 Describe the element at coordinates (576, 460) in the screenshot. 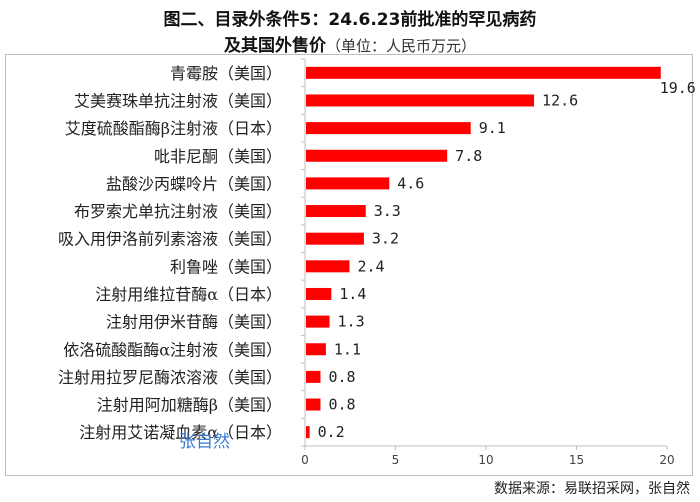

I see `x-tick-label: 15` at that location.